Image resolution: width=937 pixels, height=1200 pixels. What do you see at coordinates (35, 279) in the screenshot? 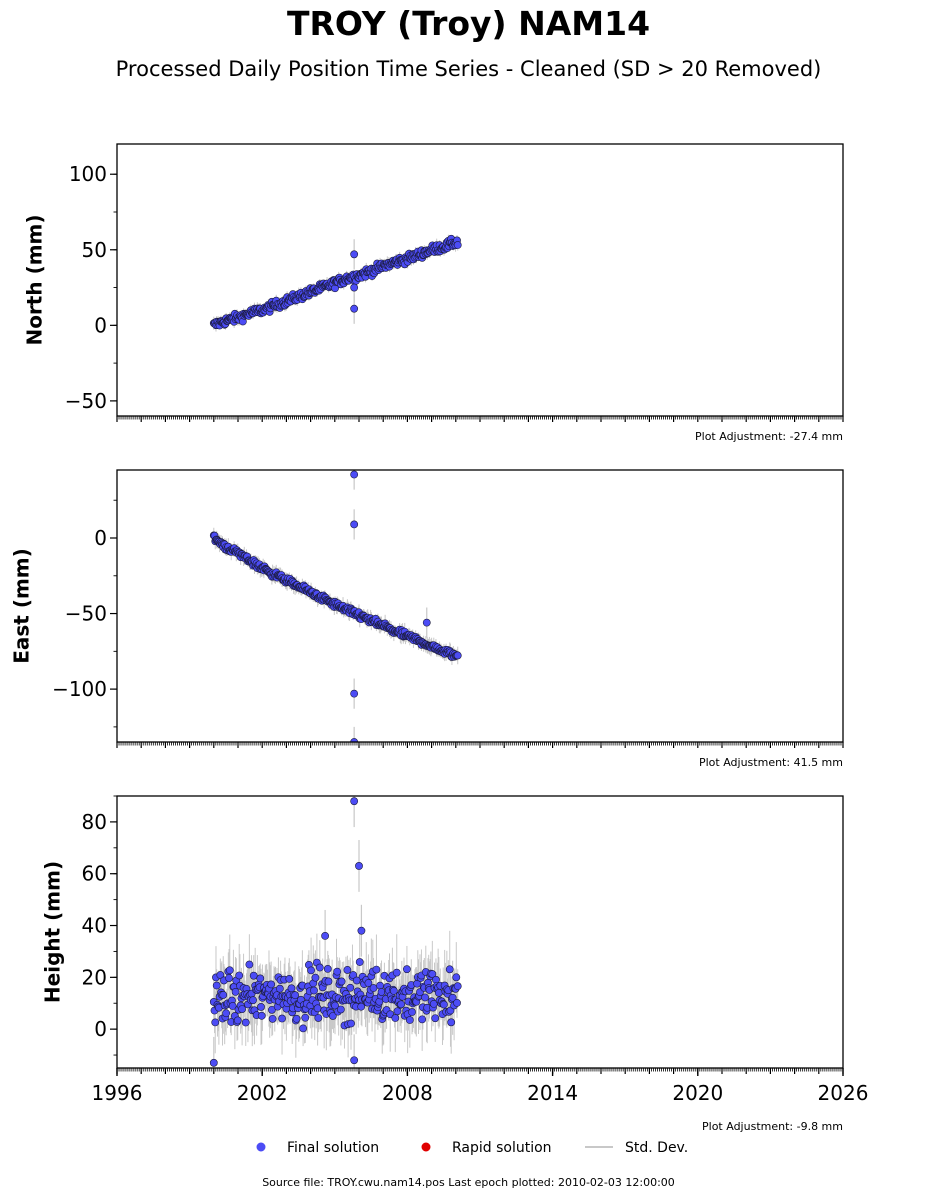
I see `y-axis-label: North (mm)` at bounding box center [35, 279].